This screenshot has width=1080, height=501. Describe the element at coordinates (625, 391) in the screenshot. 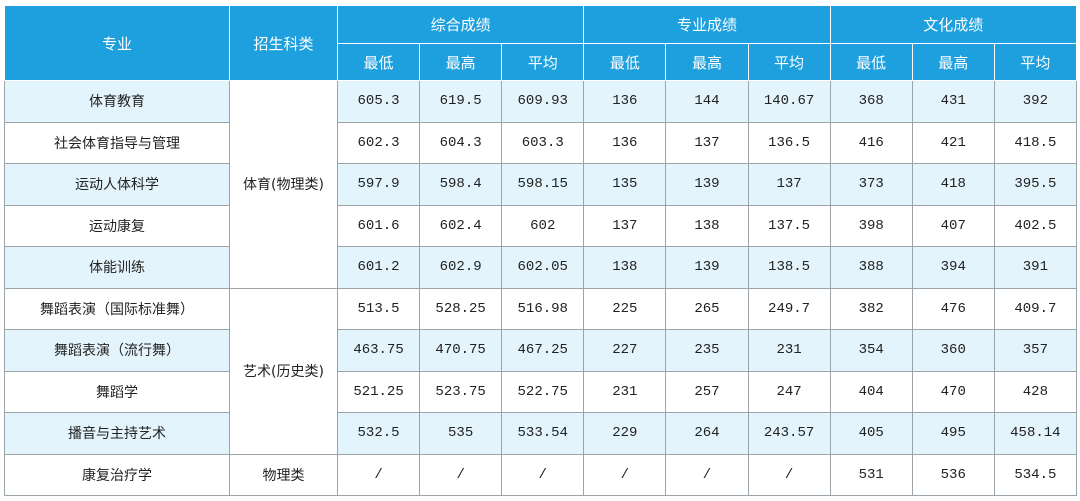

I see `score-cell: 231` at that location.